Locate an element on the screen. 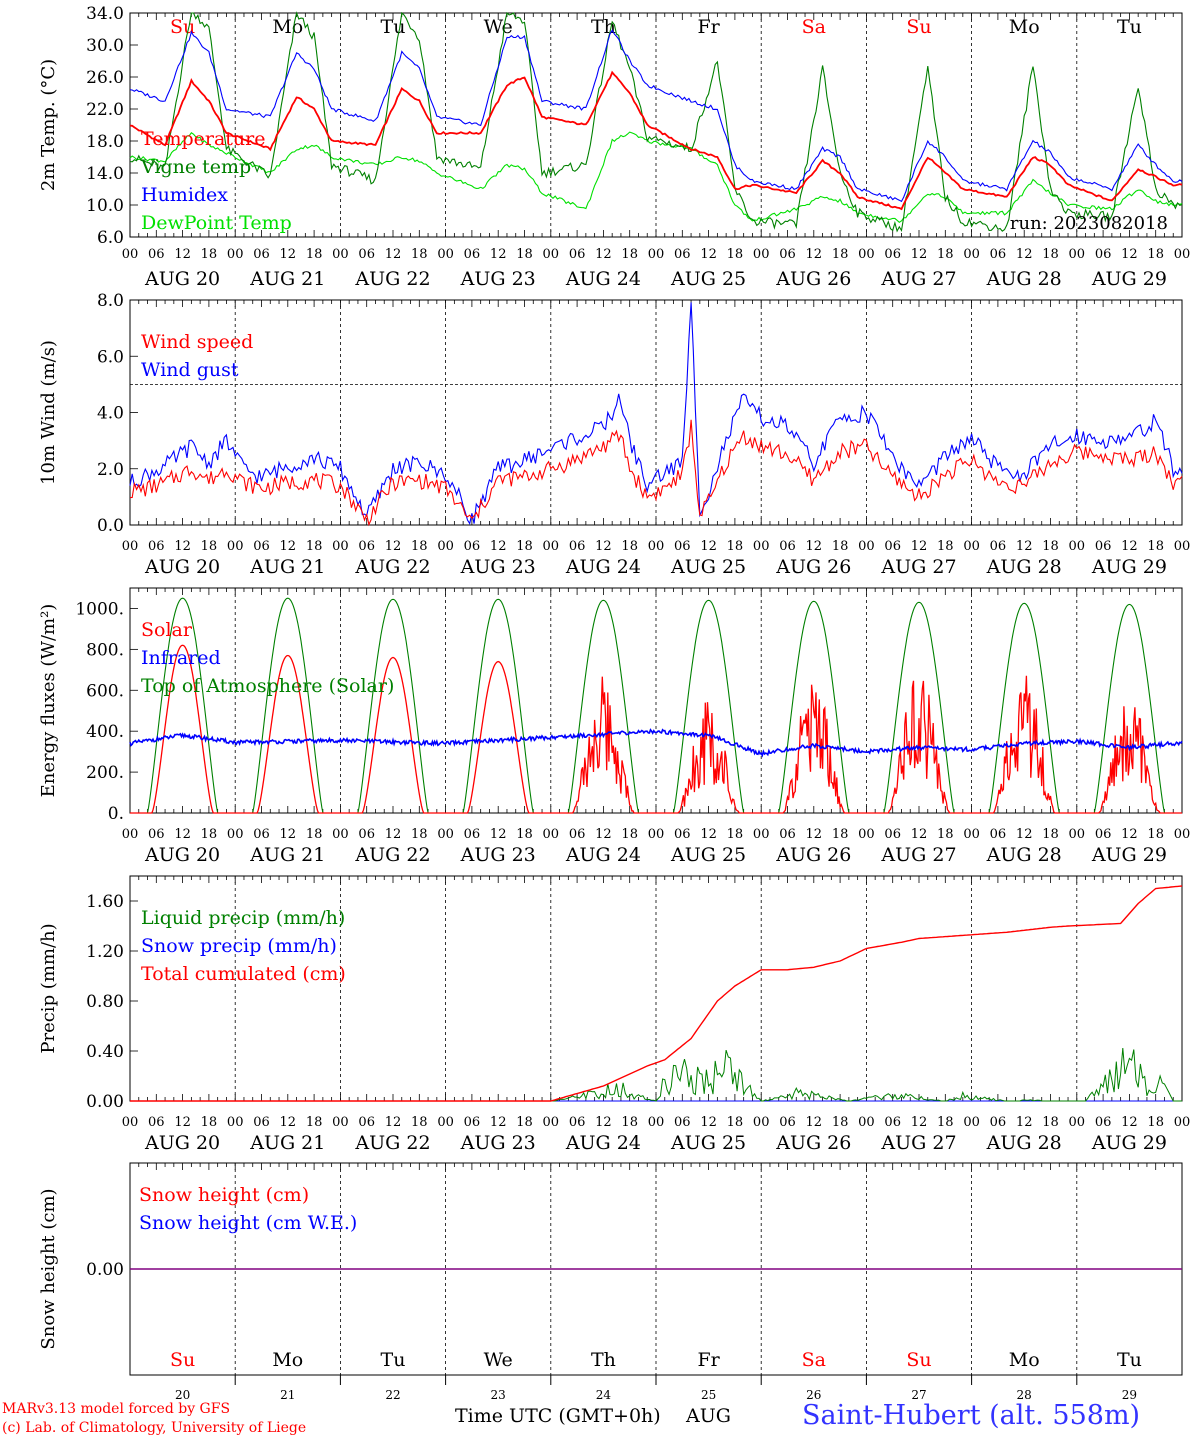  legend-liquid-precip-mm-h: Liquid precip (mm/h) is located at coordinates (243, 918).